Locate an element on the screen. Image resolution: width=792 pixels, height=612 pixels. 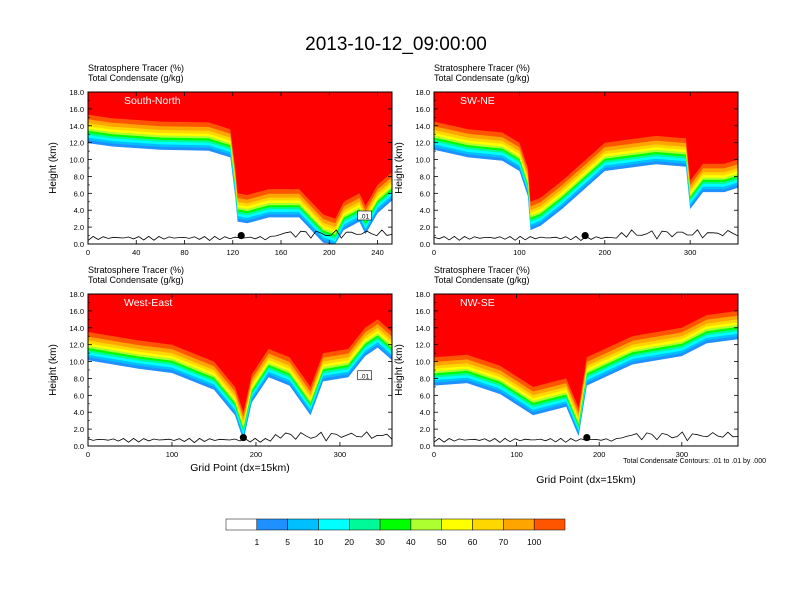
panel-3-xtick-label: 200 is located at coordinates (256, 454).